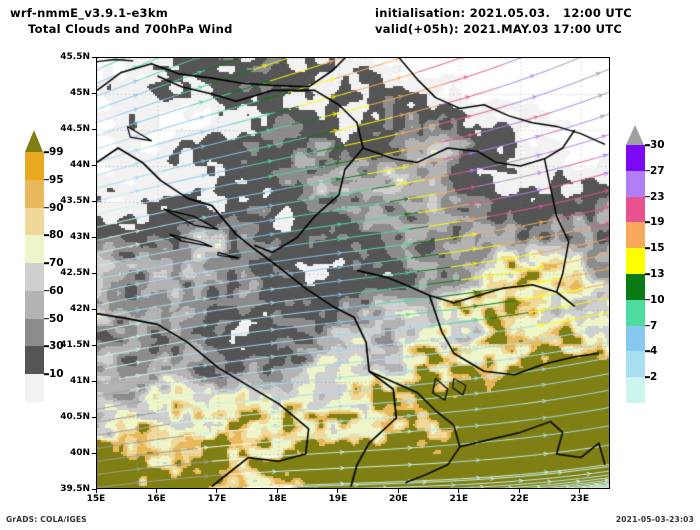 The height and width of the screenshot is (530, 700). Describe the element at coordinates (519, 499) in the screenshot. I see `x-tick-label: 22E` at that location.